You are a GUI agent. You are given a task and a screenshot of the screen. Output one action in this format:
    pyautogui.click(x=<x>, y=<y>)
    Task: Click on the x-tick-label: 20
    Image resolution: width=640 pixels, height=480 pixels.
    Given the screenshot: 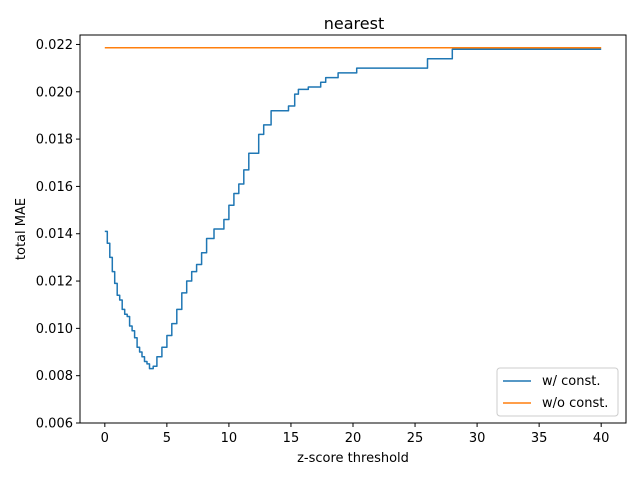 What is the action you would take?
    pyautogui.click(x=353, y=438)
    